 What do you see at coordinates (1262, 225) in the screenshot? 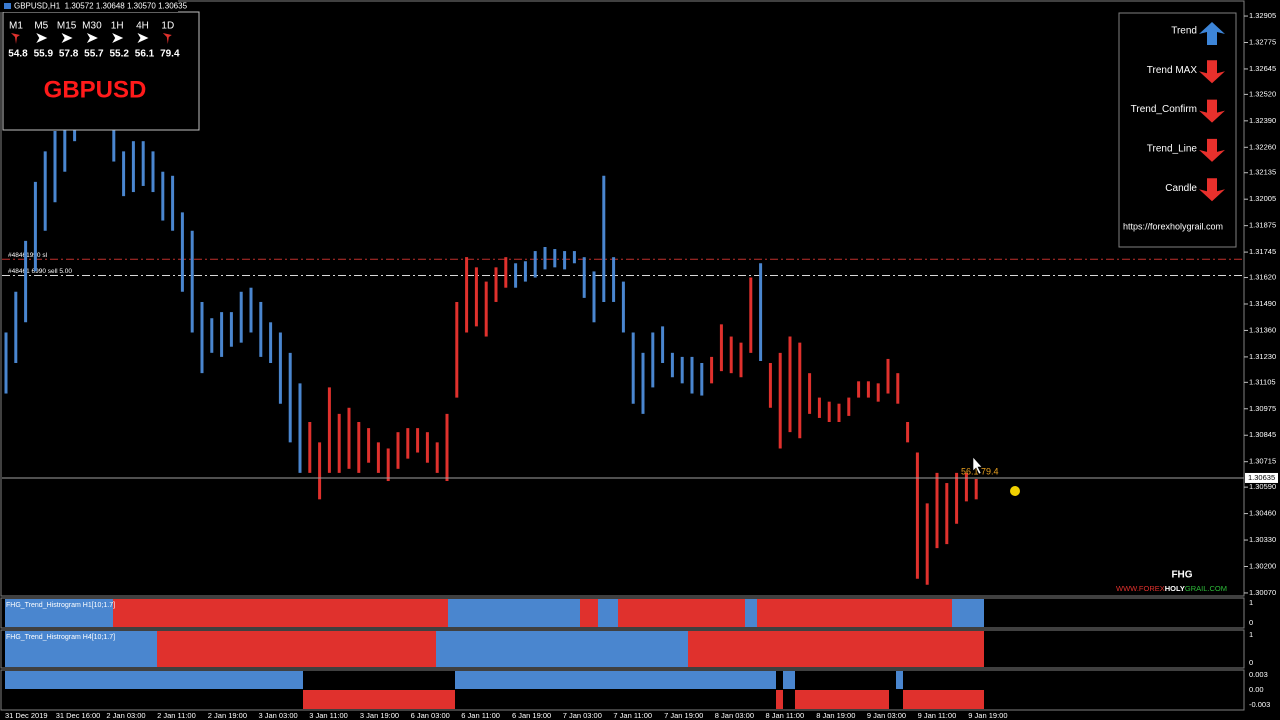
I see `y-tick-label: 1.31875` at bounding box center [1262, 225].